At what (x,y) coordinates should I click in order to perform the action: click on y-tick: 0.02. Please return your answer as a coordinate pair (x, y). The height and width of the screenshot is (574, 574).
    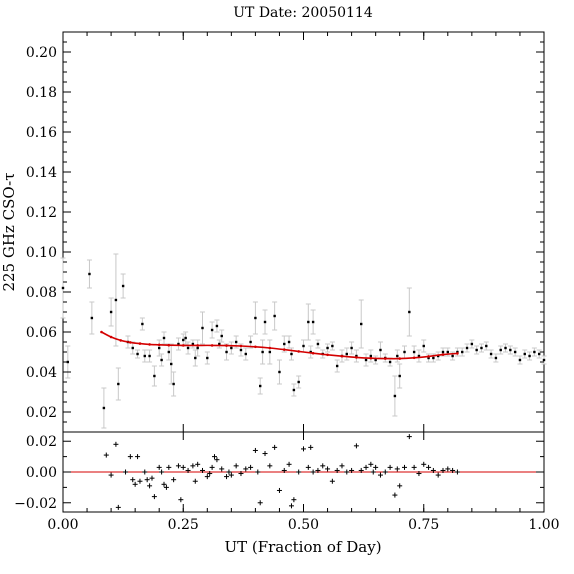
    Looking at the image, I should click on (285, 442).